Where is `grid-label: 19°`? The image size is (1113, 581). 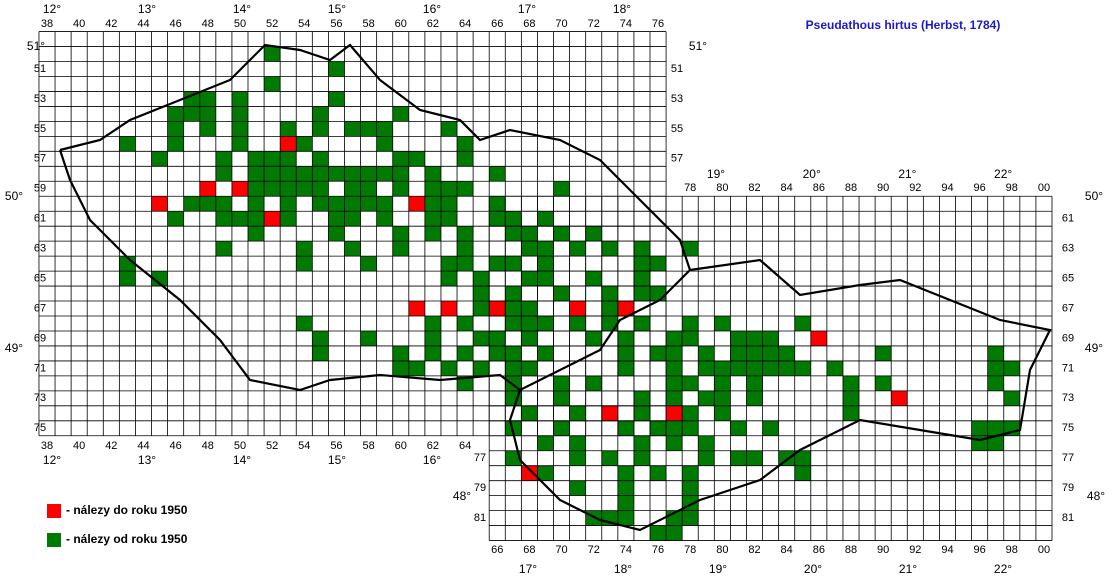
grid-label: 19° is located at coordinates (716, 174).